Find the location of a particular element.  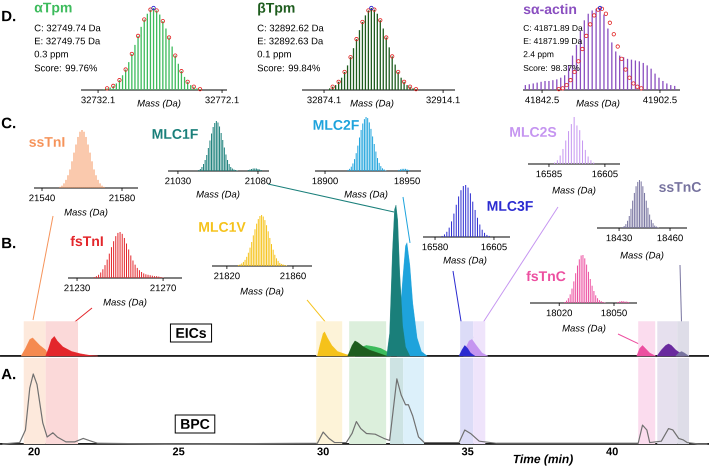

x-tick-label: 18950 is located at coordinates (407, 181).